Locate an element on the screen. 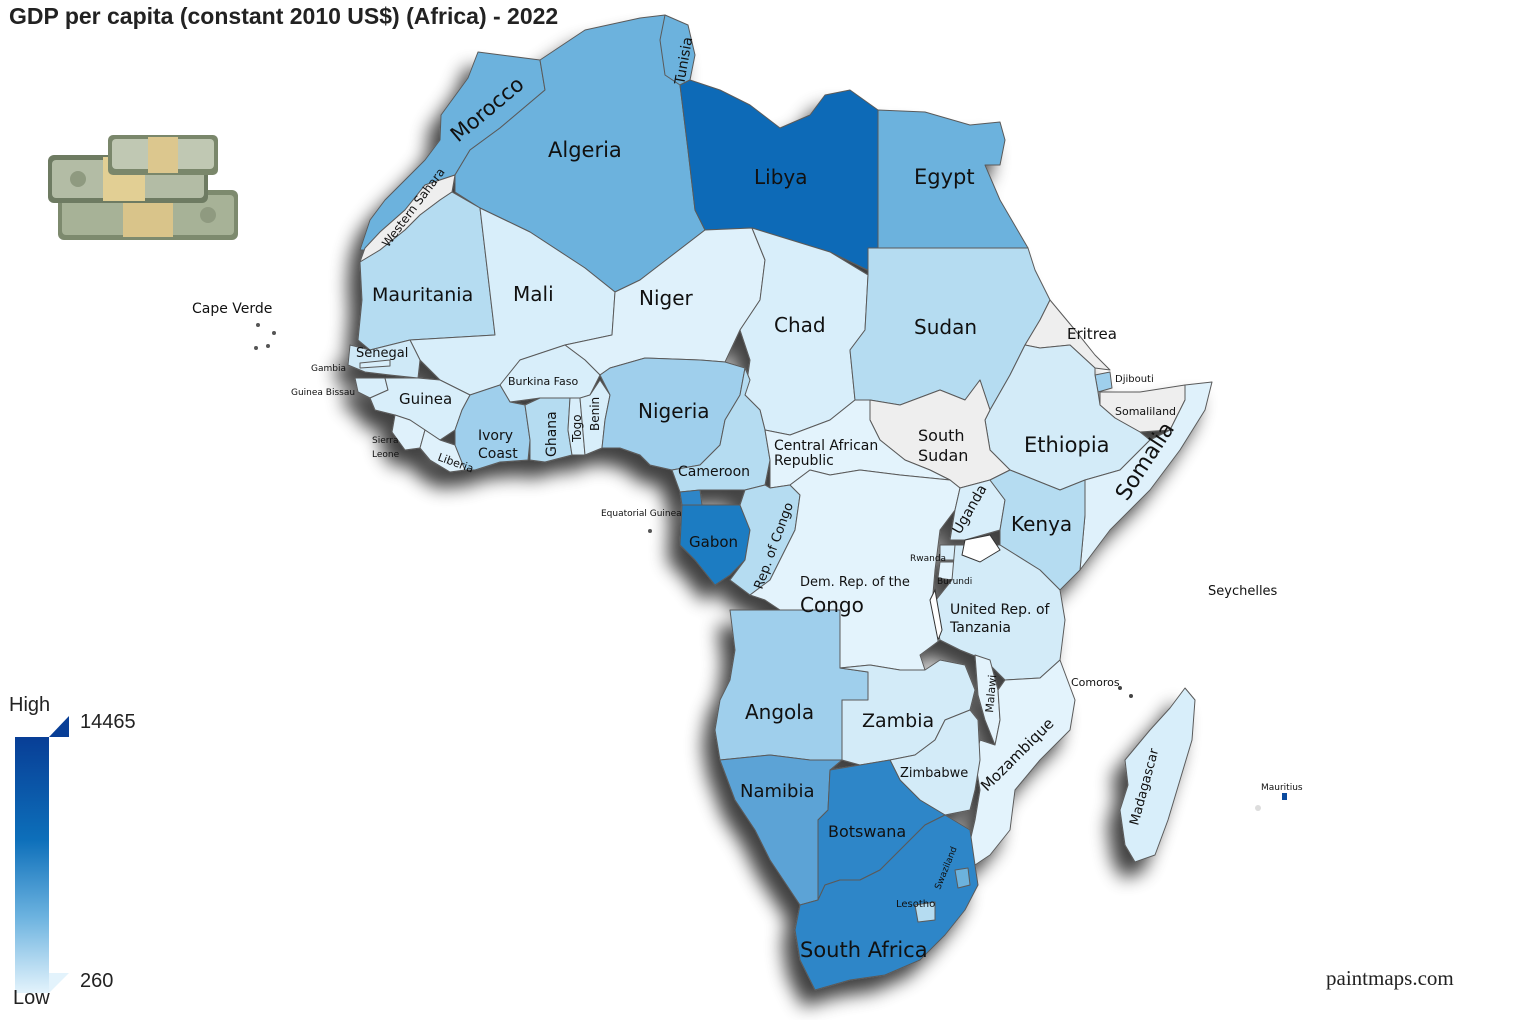 Image resolution: width=1530 pixels, height=1020 pixels. legend-high-marker is located at coordinates (59, 726).